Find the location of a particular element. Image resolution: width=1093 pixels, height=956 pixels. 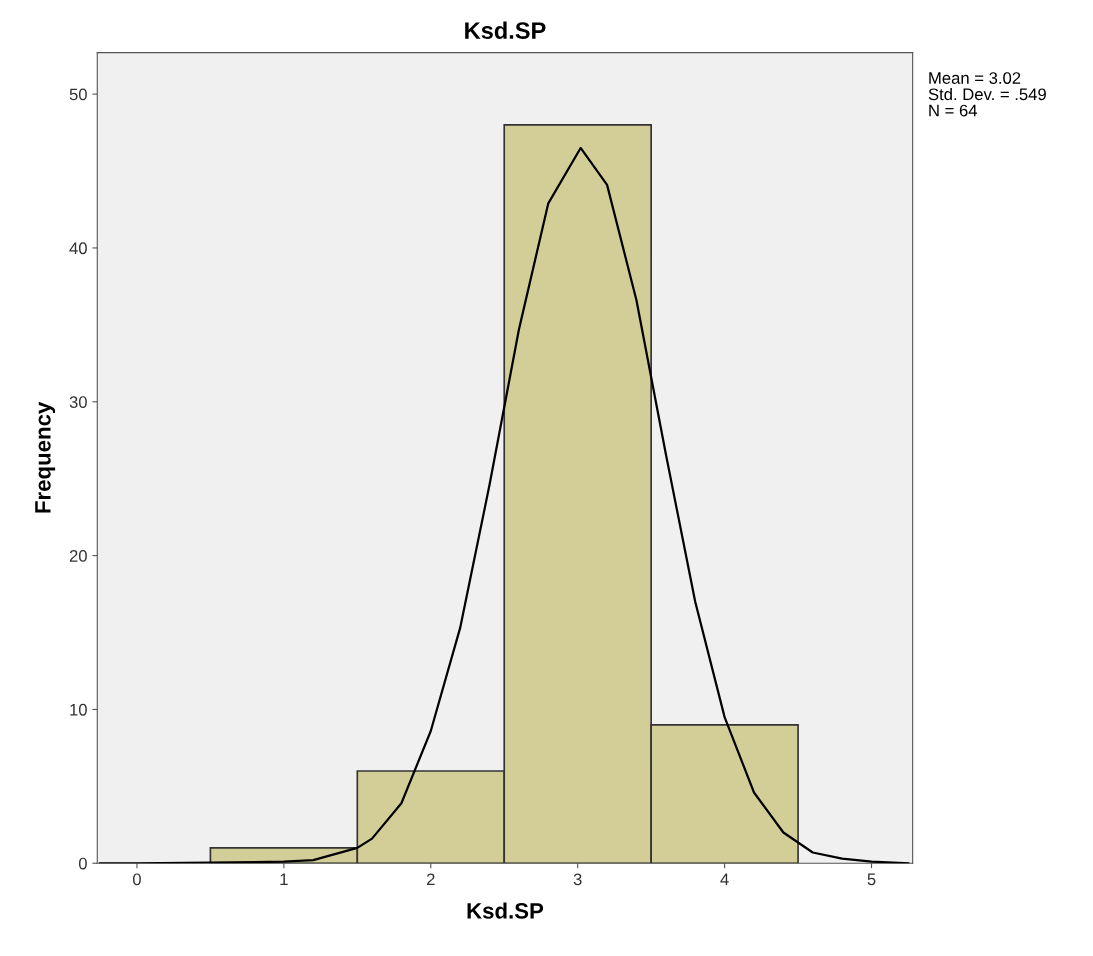

x-tick-label: 0 is located at coordinates (136, 879).